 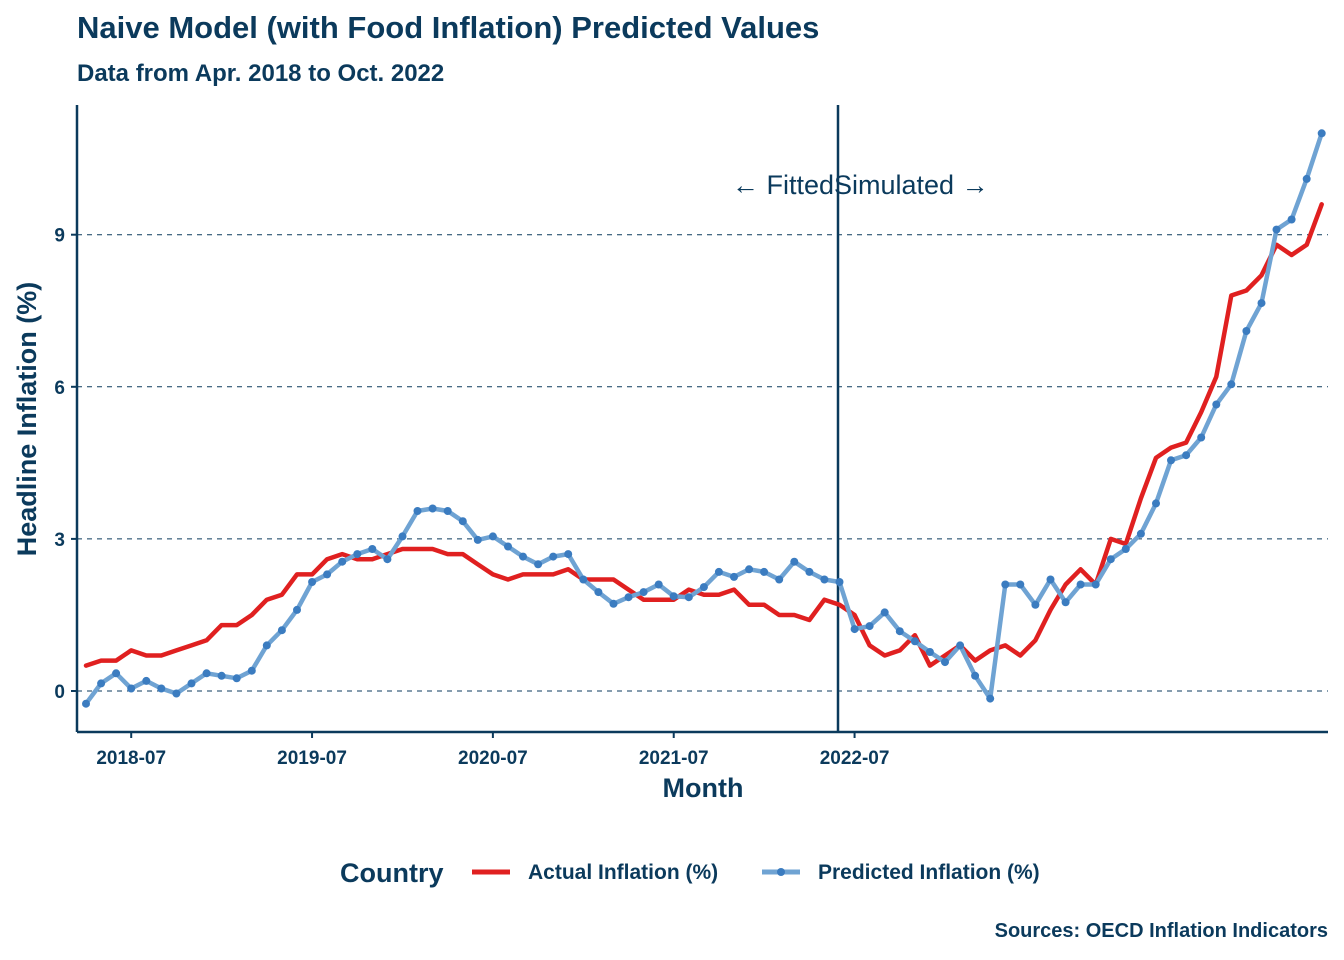 What do you see at coordinates (1161, 931) in the screenshot?
I see `source-caption: Sources: OECD Inflation Indicators` at bounding box center [1161, 931].